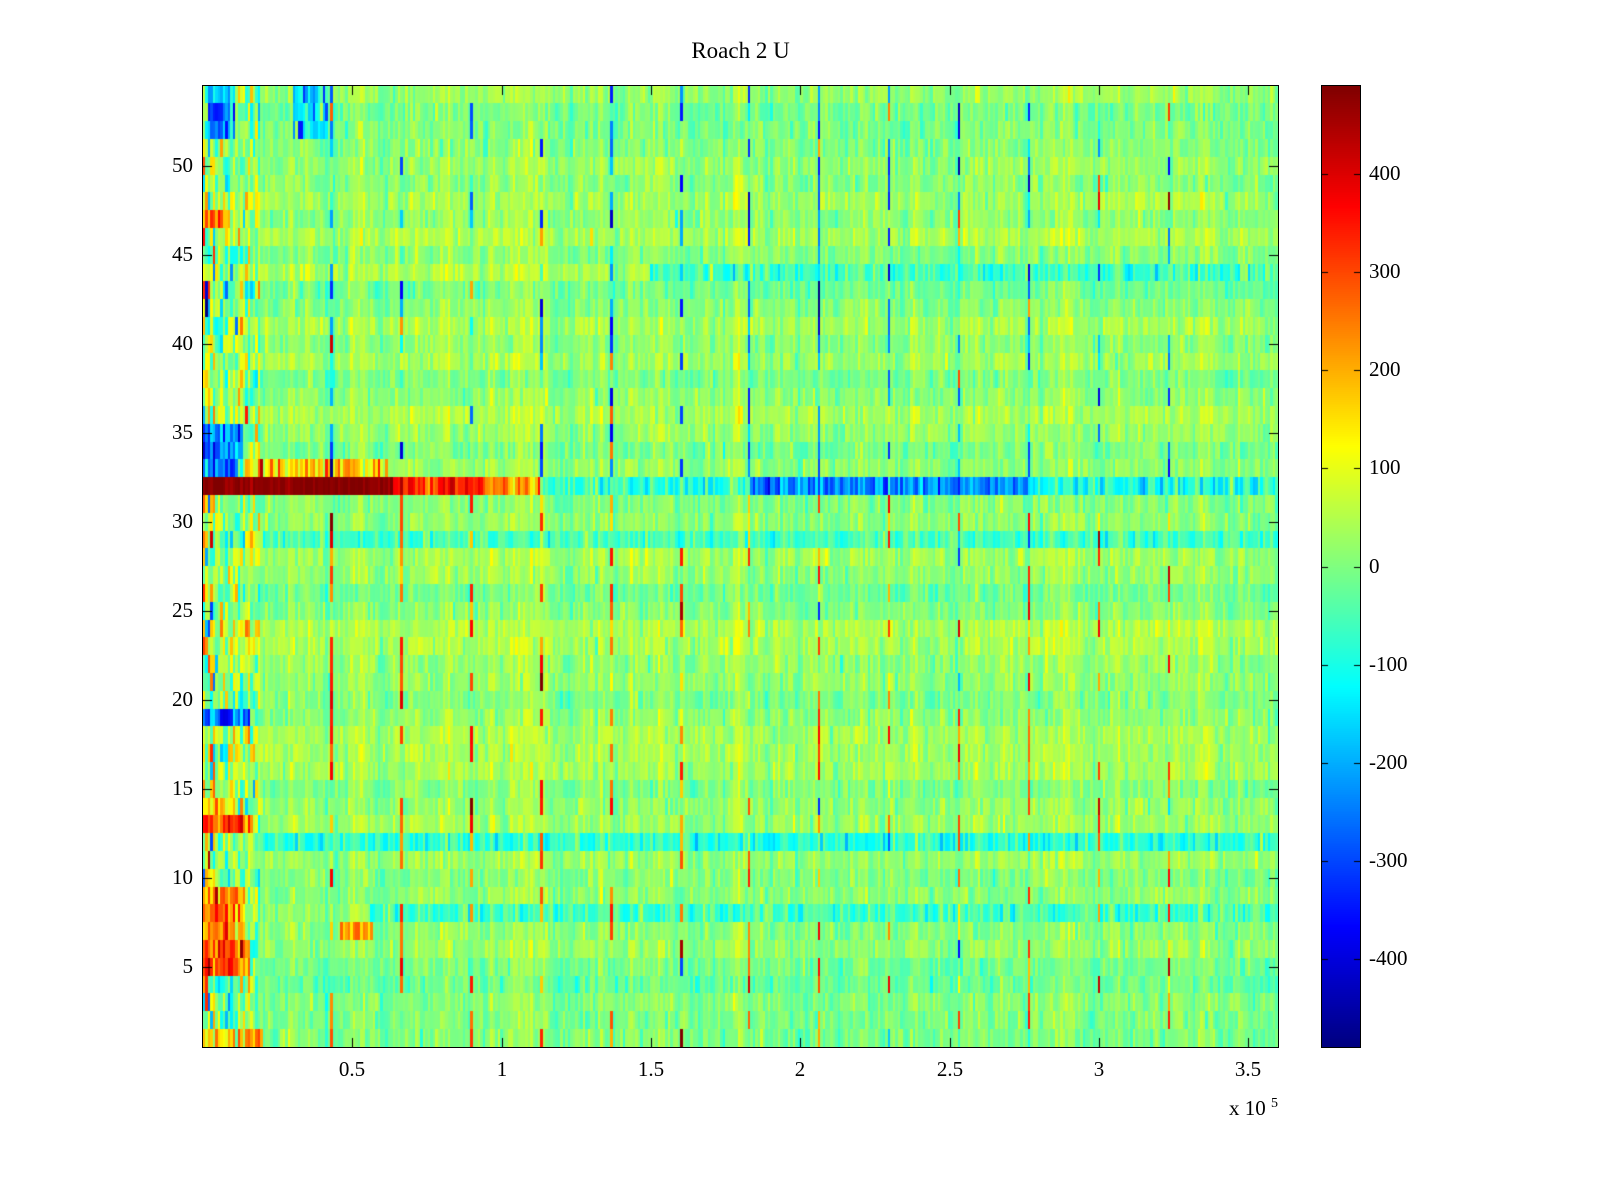 The image size is (1600, 1200). I want to click on colorbar-tick-label: 200, so click(1385, 369).